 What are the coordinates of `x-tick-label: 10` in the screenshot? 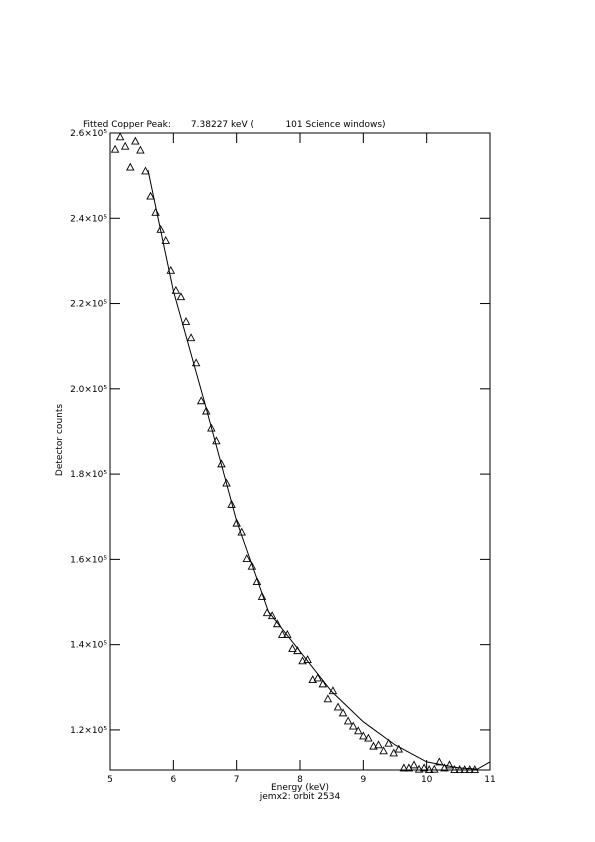 It's located at (427, 780).